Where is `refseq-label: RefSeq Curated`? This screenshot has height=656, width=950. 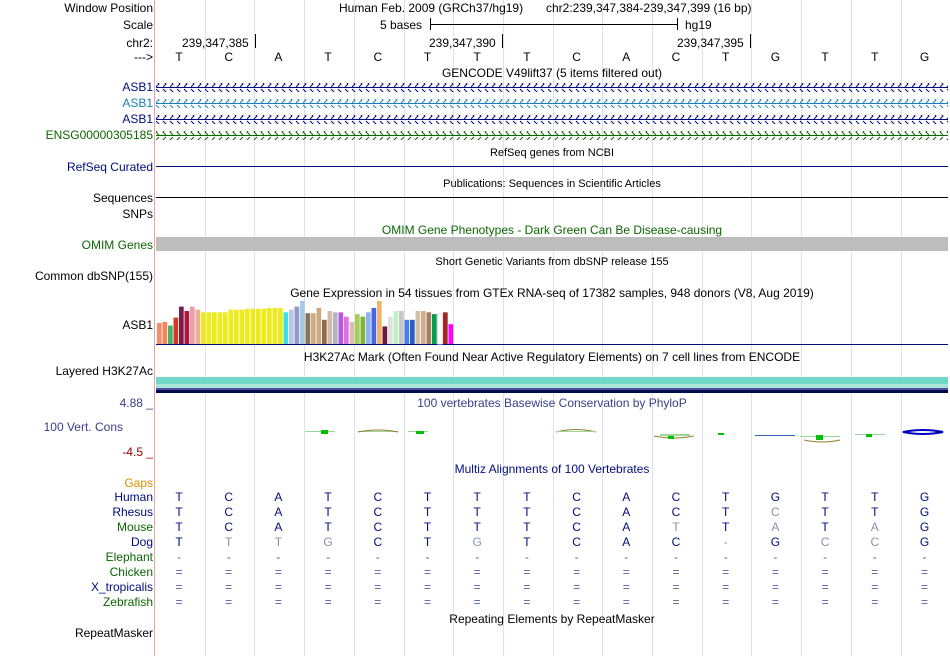 refseq-label: RefSeq Curated is located at coordinates (109, 167).